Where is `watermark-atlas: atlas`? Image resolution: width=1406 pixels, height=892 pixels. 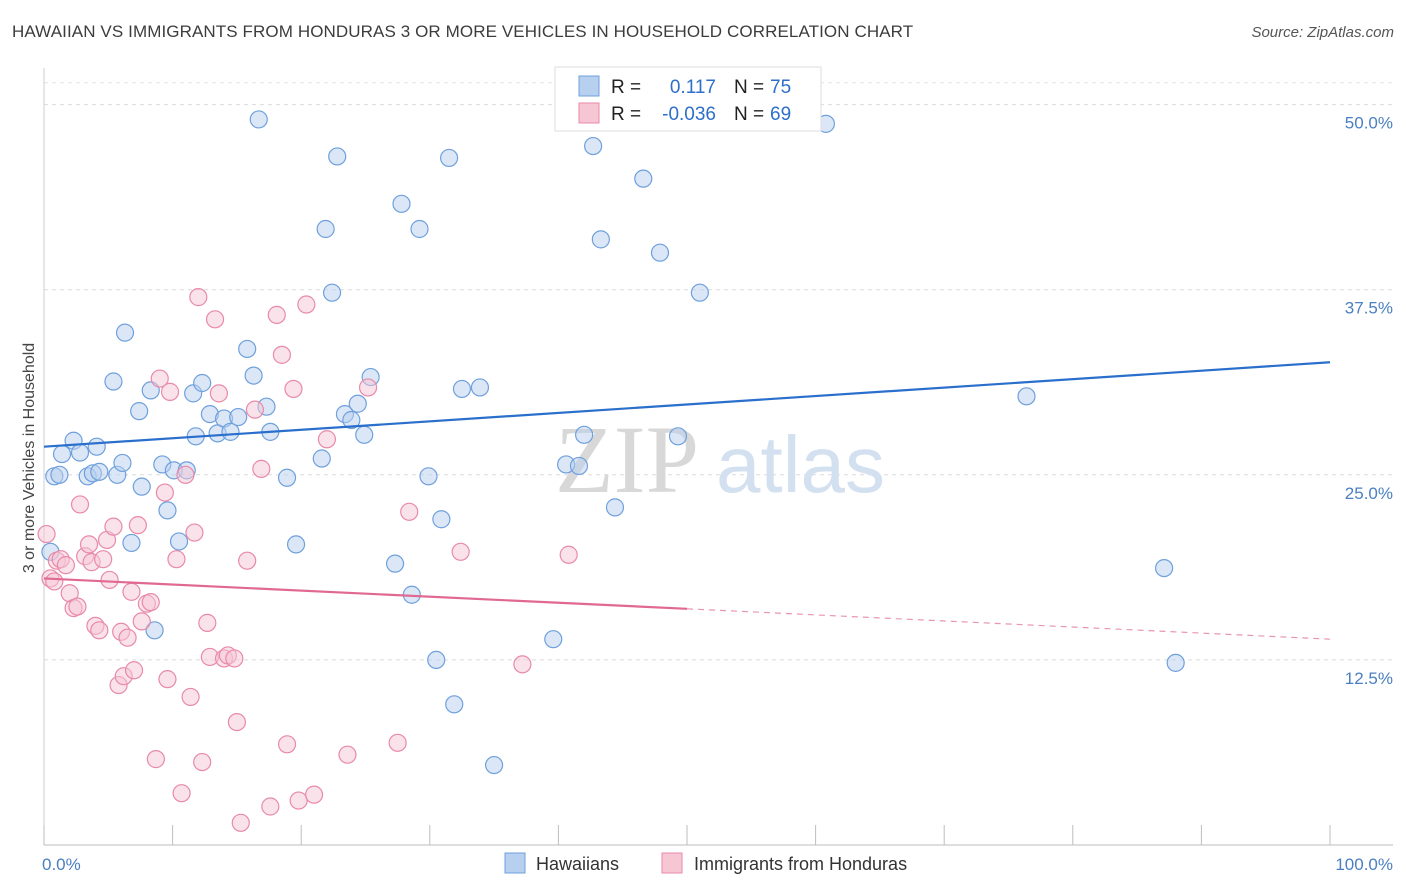 watermark-atlas: atlas is located at coordinates (800, 464).